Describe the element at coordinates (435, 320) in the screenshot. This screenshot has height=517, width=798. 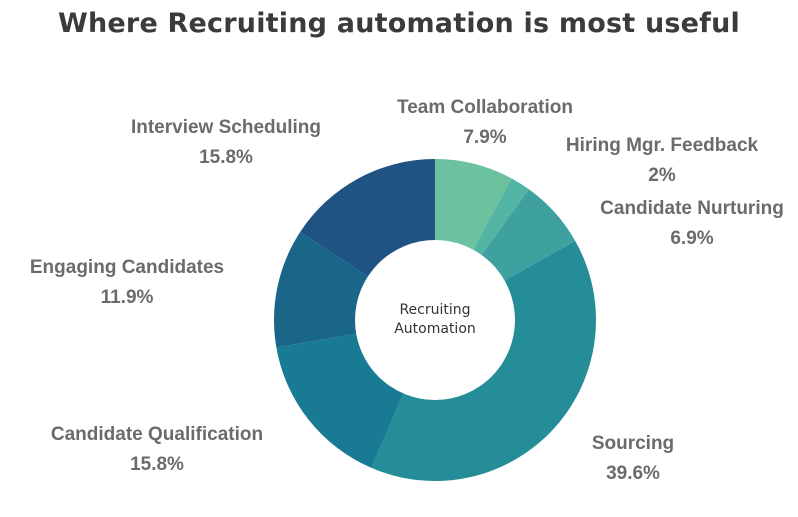
I see `donut-hole` at that location.